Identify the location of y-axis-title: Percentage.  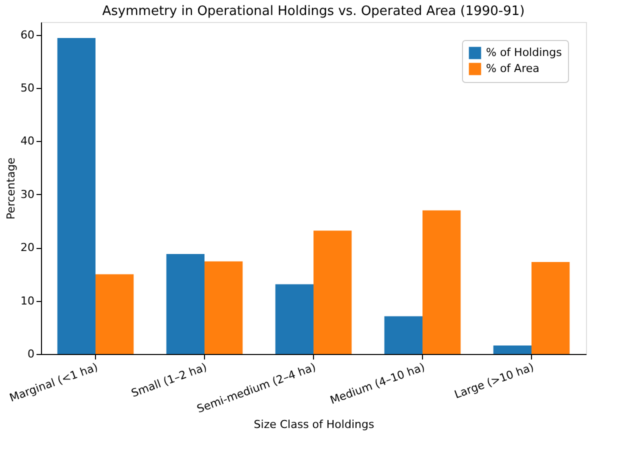
(11, 188).